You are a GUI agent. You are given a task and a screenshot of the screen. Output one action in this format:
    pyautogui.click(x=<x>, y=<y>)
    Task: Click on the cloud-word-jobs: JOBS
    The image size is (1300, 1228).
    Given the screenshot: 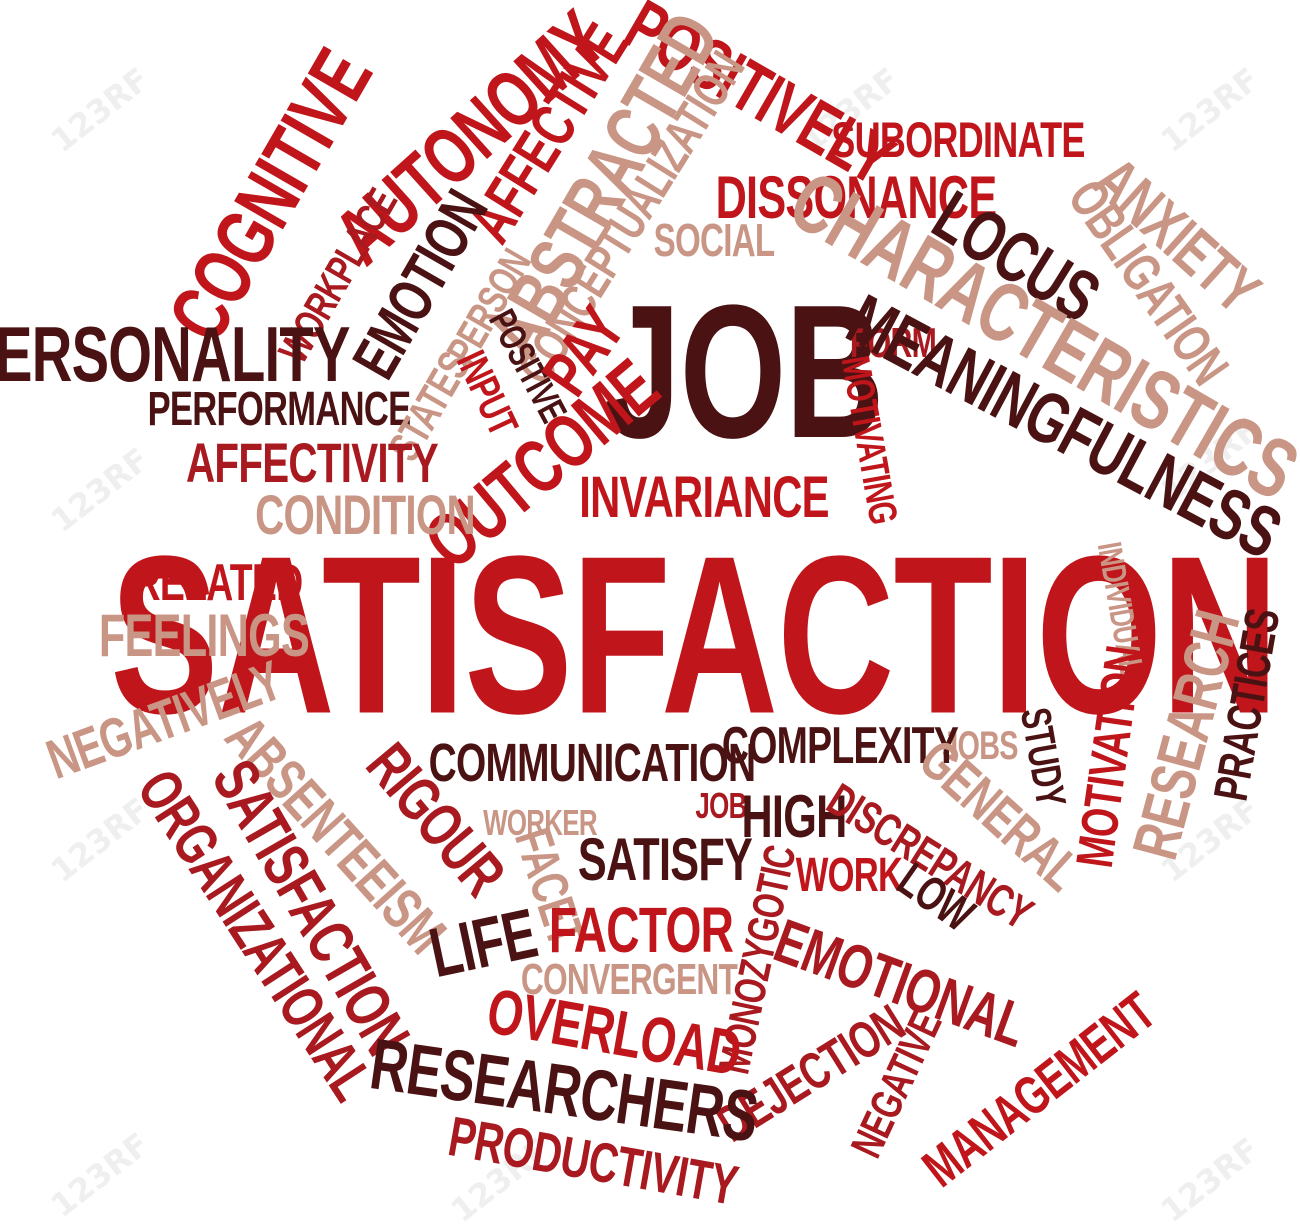 What is the action you would take?
    pyautogui.click(x=980, y=746)
    